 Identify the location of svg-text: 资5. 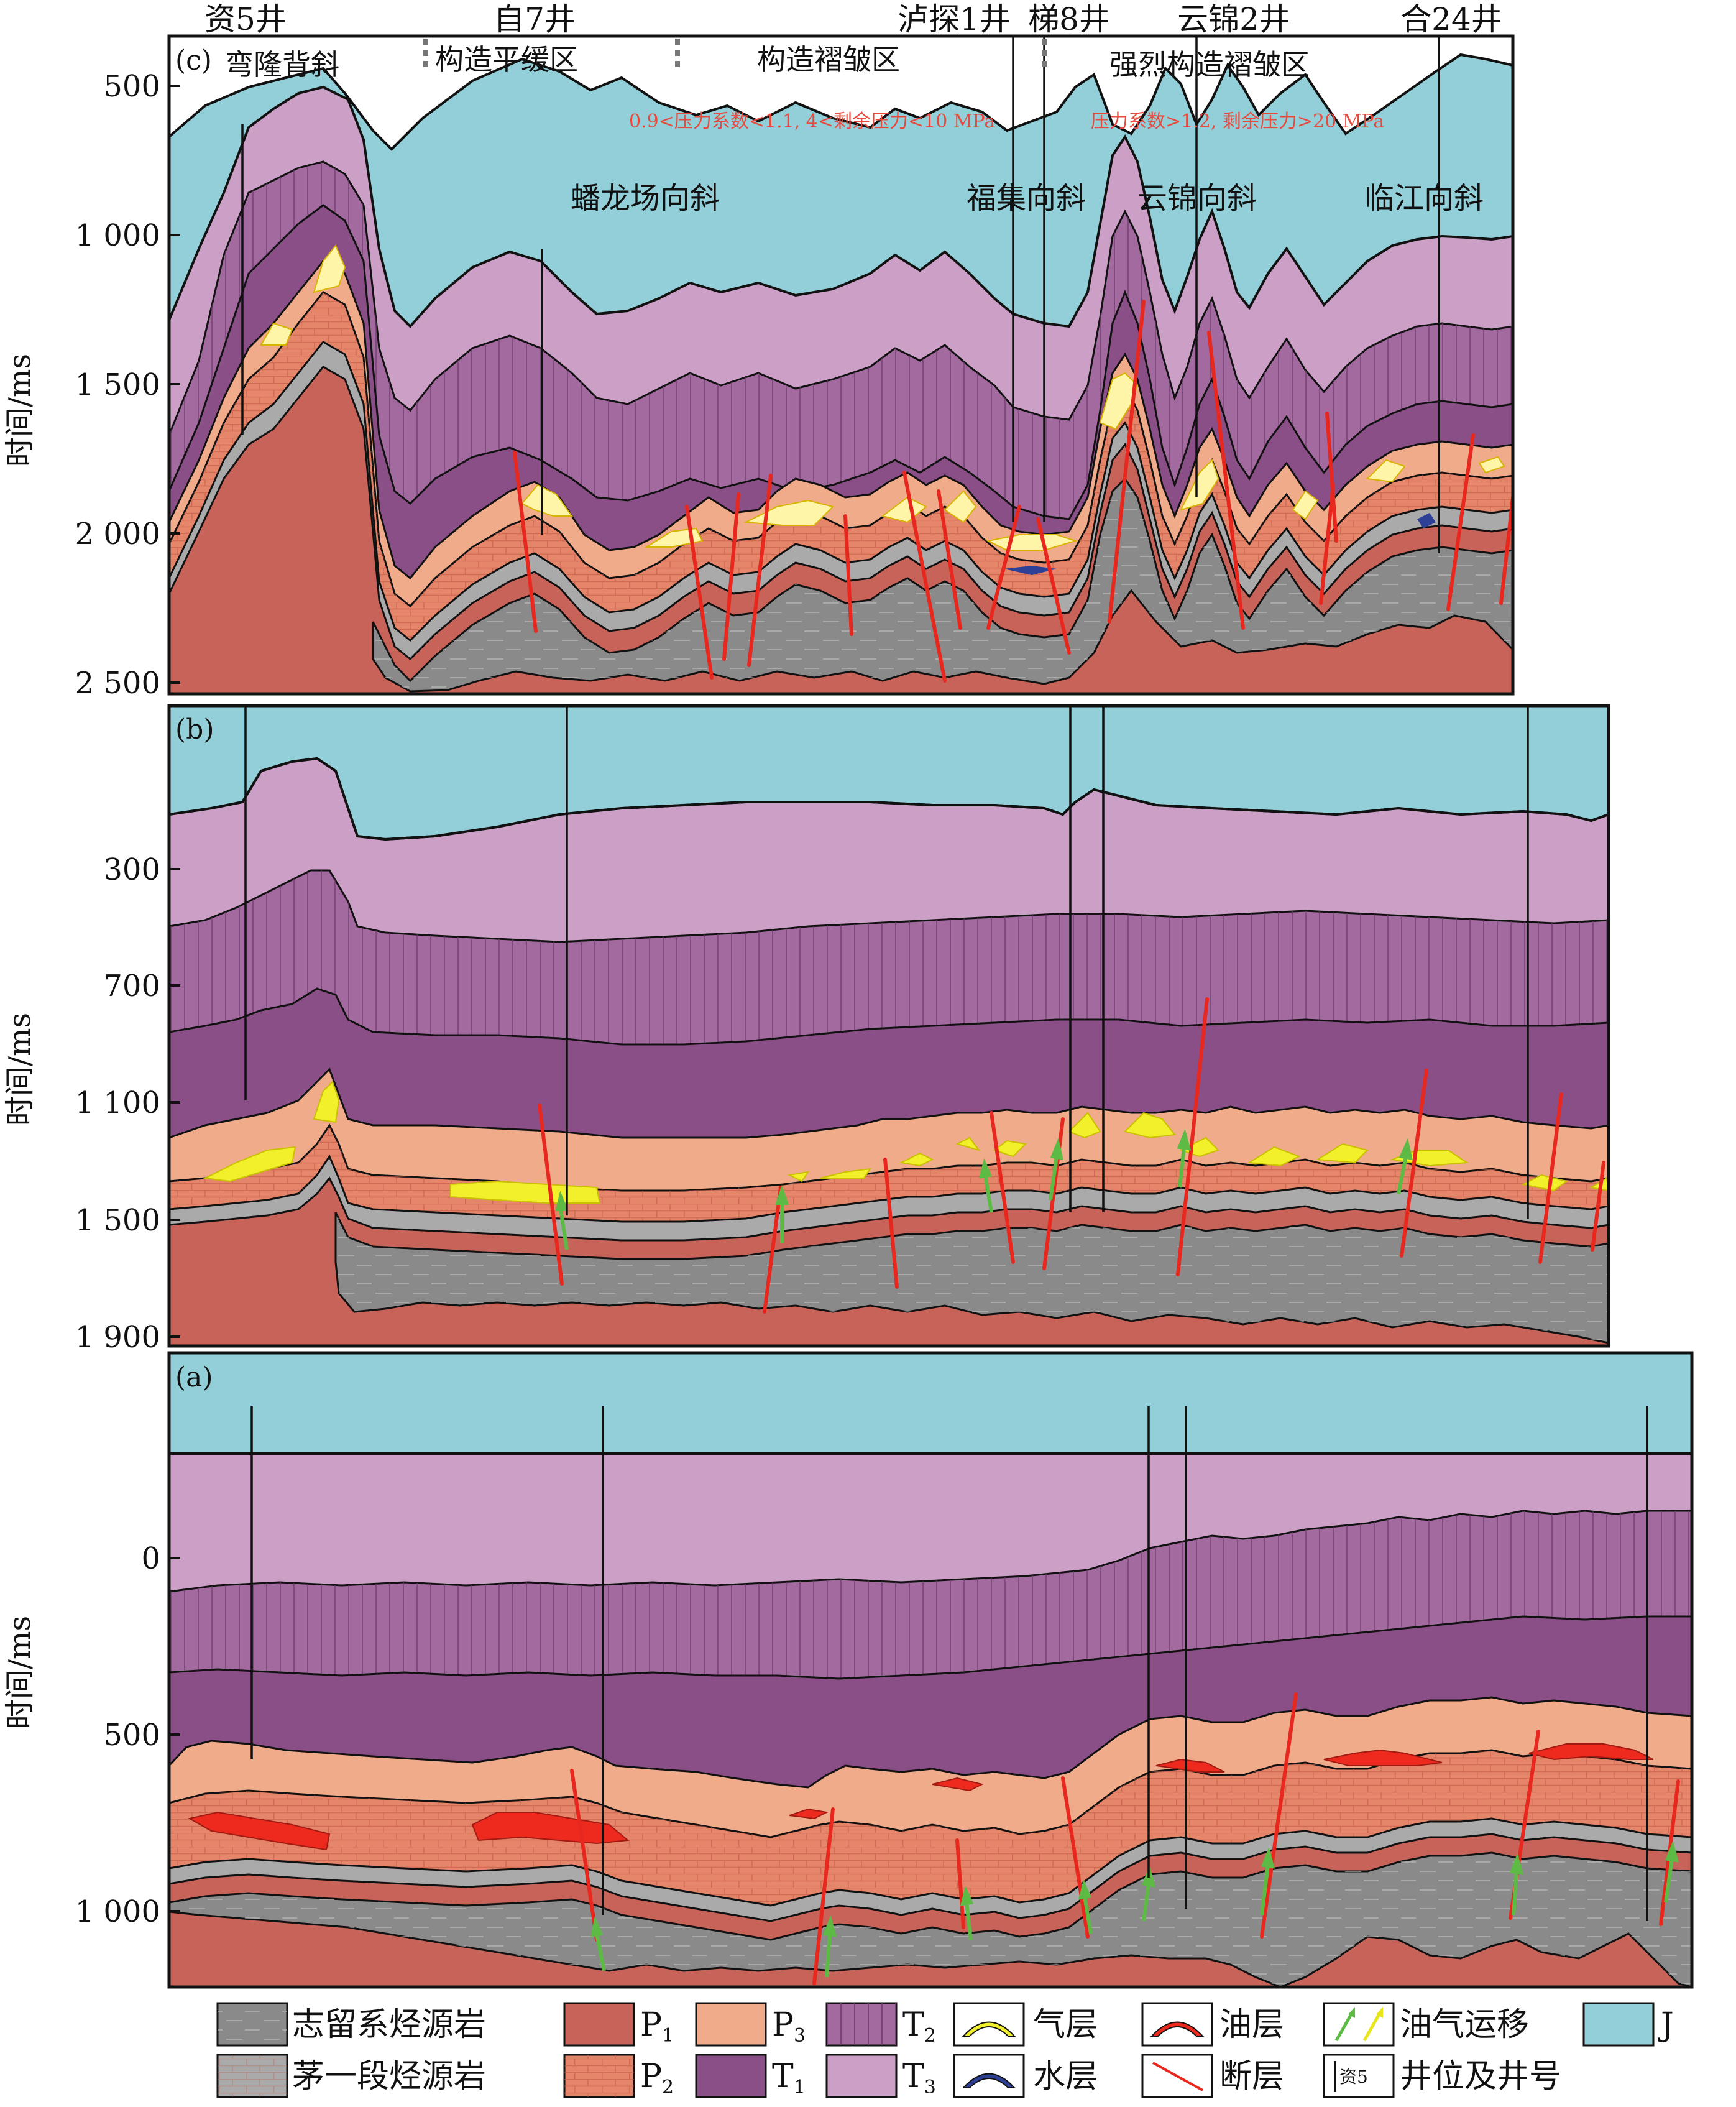
(1353, 2077).